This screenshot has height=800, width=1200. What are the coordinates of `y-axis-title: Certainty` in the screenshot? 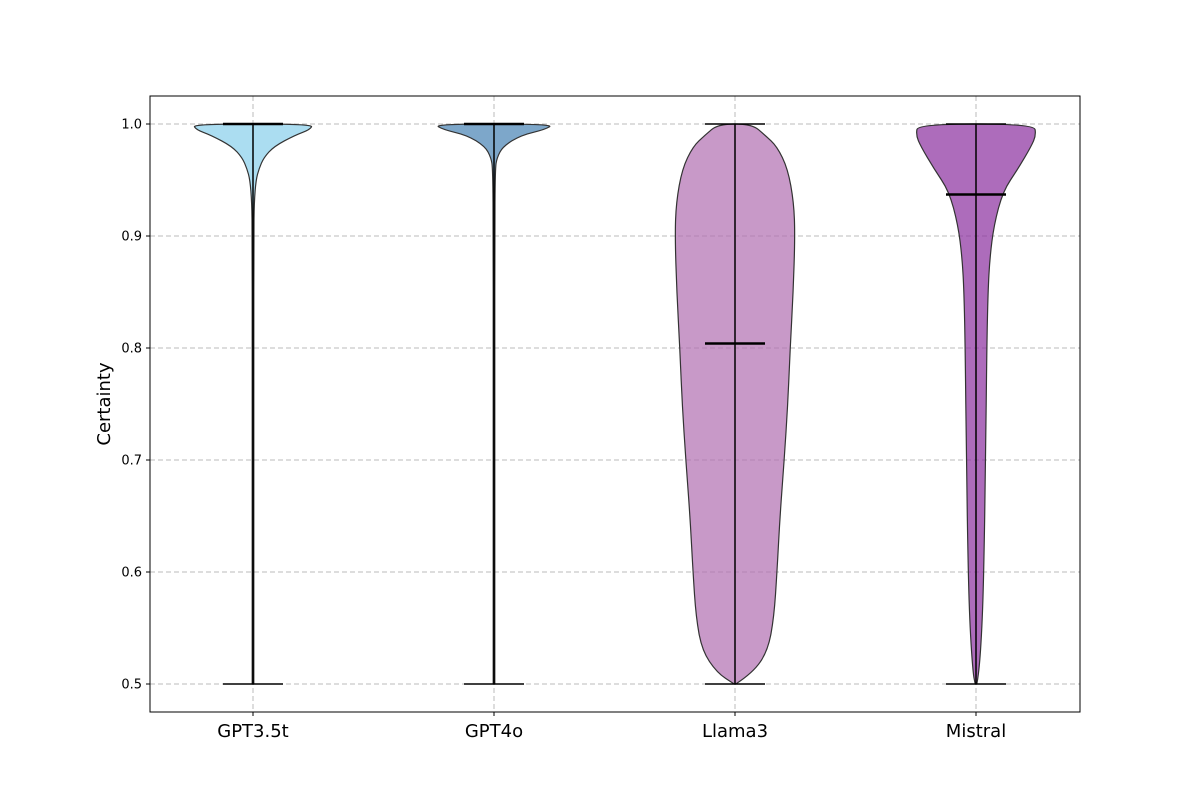 It's located at (104, 404).